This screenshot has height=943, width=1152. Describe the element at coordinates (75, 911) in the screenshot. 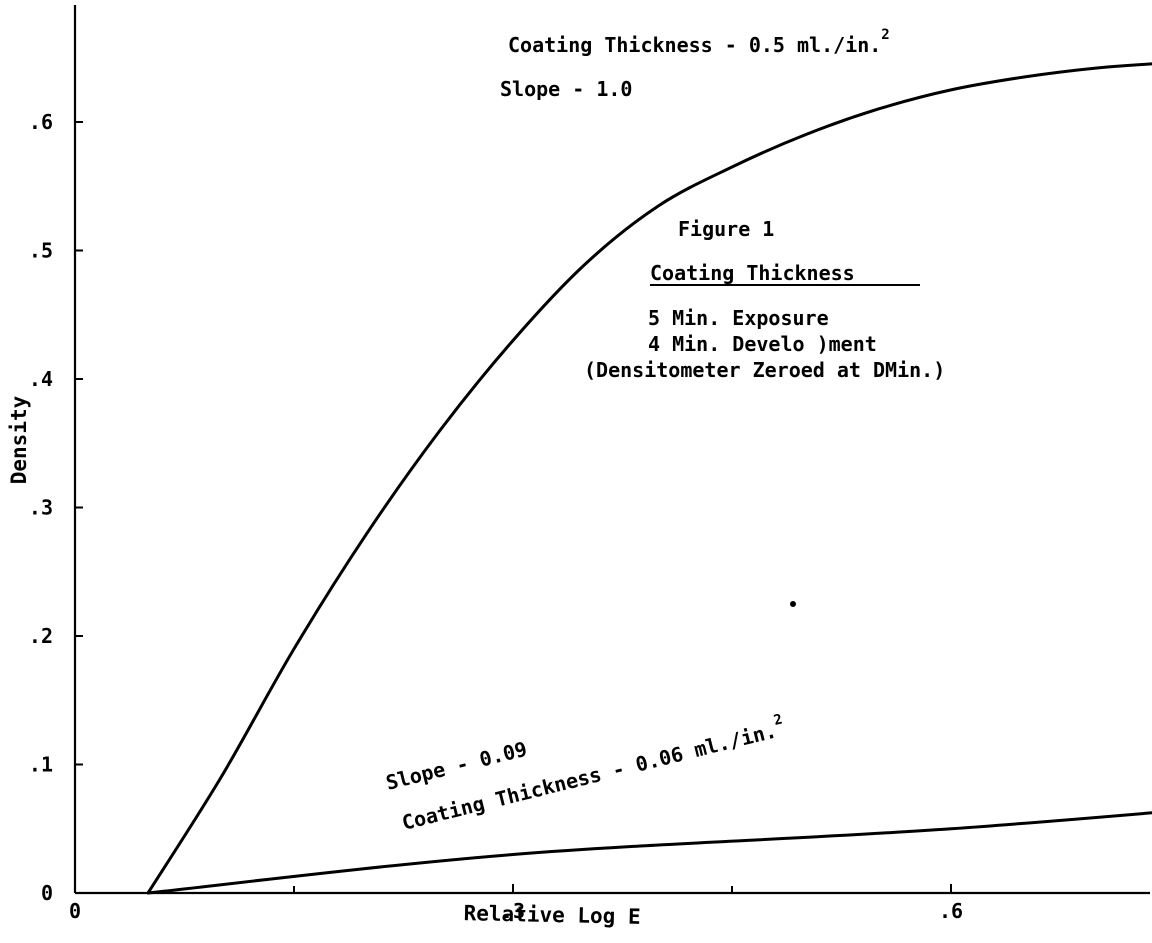

I see `x-tick-label: 0` at that location.